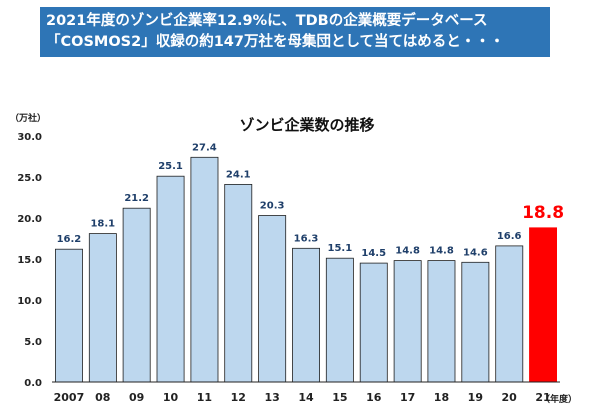  What do you see at coordinates (170, 166) in the screenshot?
I see `data-label: 25.1` at bounding box center [170, 166].